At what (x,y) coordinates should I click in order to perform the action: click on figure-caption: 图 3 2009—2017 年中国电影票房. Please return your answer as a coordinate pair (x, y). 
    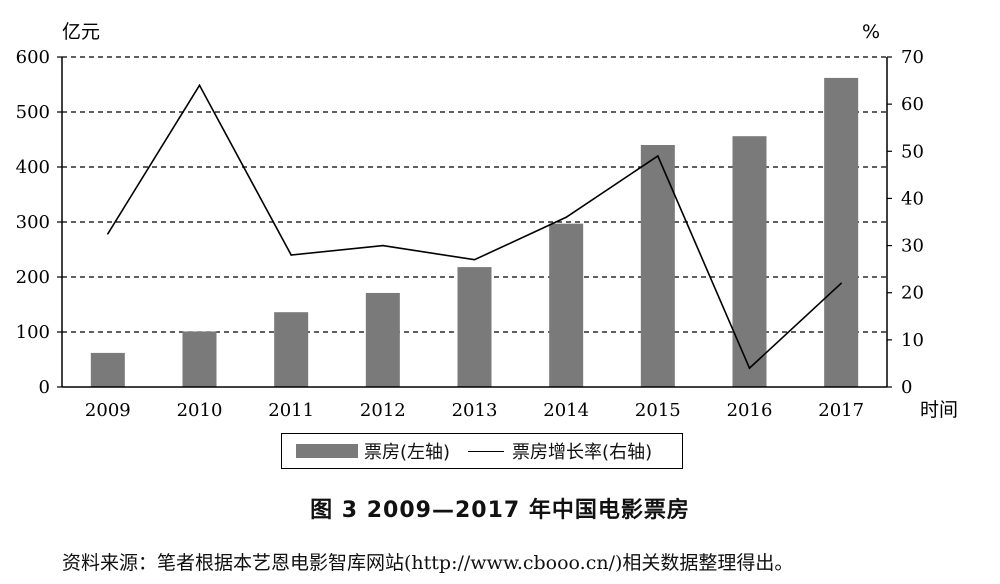
    Looking at the image, I should click on (500, 510).